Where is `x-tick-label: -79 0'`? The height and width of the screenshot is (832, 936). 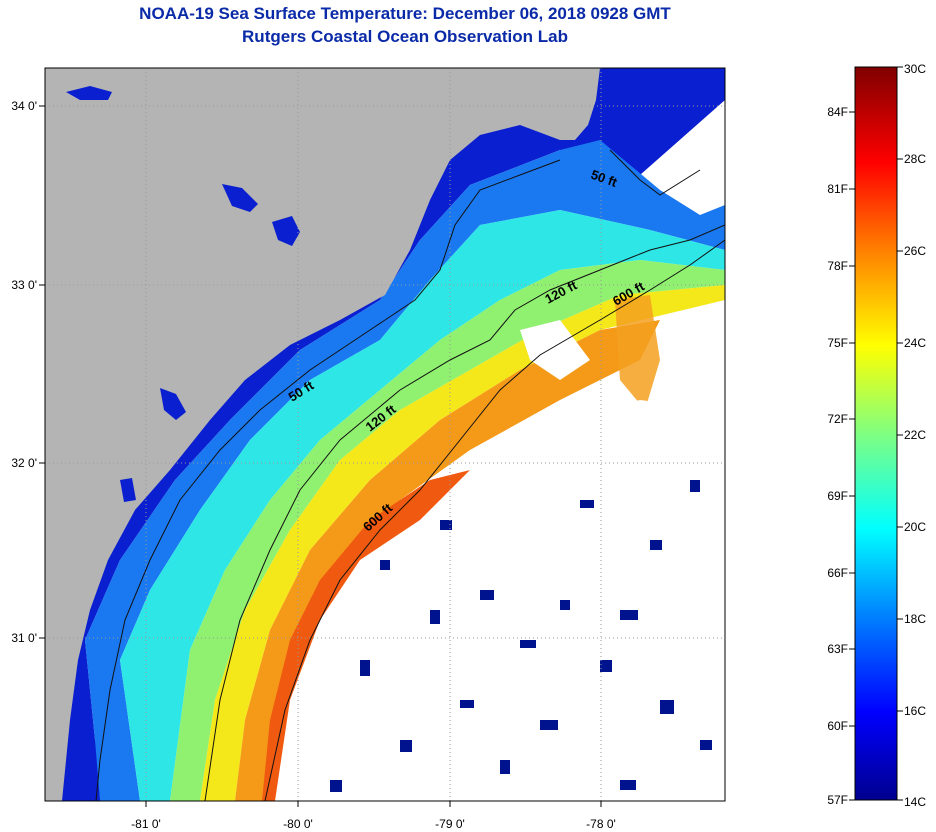 x-tick-label: -79 0' is located at coordinates (450, 824).